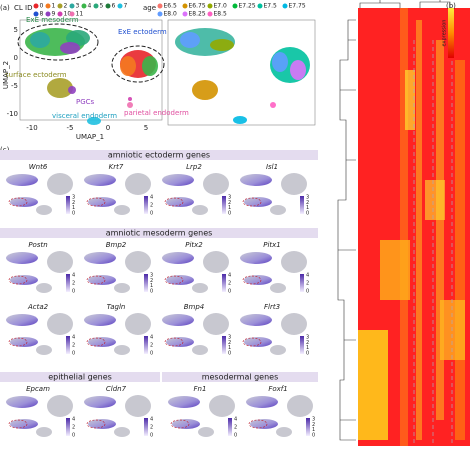 The width and height of the screenshot is (474, 453). What do you see at coordinates (277, 389) in the screenshot?
I see `gene-name: Foxf1` at bounding box center [277, 389].